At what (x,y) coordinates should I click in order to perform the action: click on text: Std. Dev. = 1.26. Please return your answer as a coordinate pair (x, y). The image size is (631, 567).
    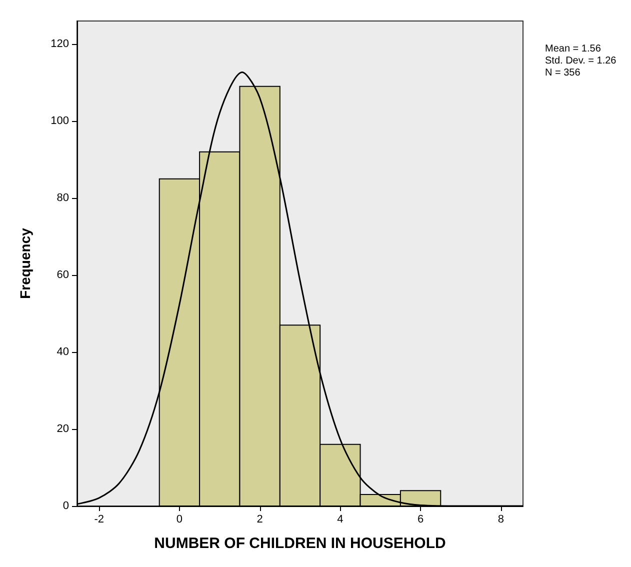
    Looking at the image, I should click on (581, 61).